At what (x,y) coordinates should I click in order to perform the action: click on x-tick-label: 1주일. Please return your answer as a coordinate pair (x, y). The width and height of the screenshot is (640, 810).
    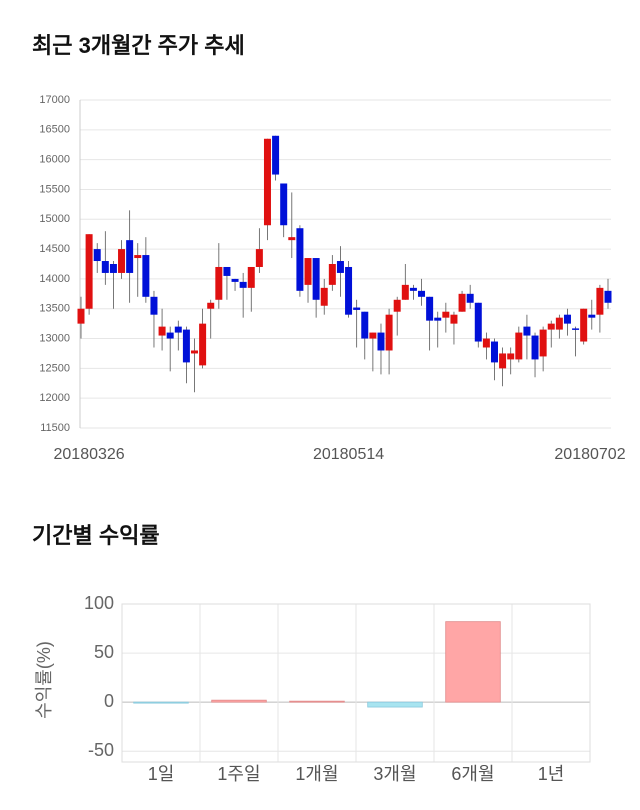
    Looking at the image, I should click on (238, 774).